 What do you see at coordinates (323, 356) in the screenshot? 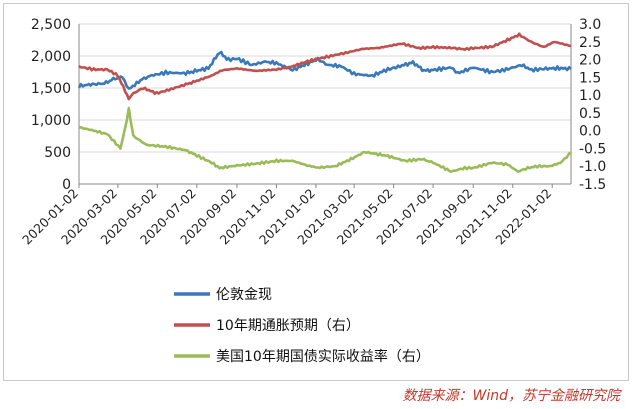
I see `legend-label: 美国10年期国债实际收益率（右）` at bounding box center [323, 356].